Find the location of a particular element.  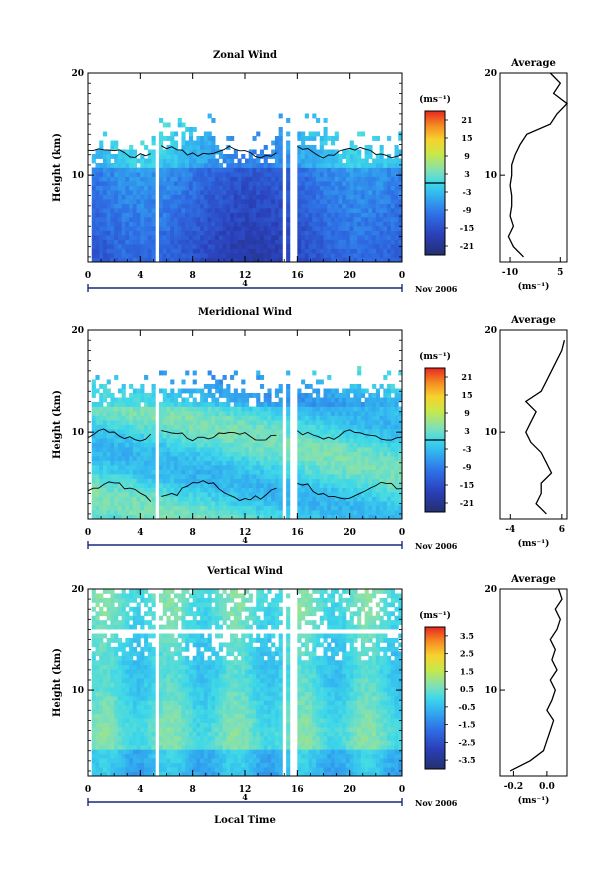

colorbar-tick-label: 3 is located at coordinates (467, 174).